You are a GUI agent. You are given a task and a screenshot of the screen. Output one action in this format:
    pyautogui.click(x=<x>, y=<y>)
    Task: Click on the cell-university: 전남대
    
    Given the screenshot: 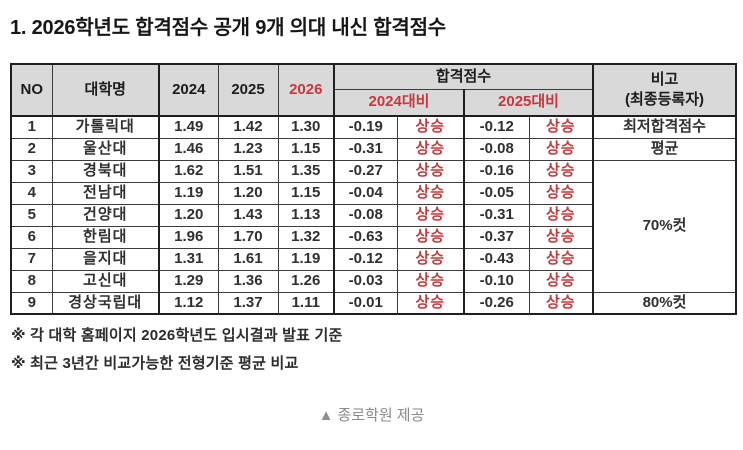 What is the action you would take?
    pyautogui.click(x=105, y=193)
    